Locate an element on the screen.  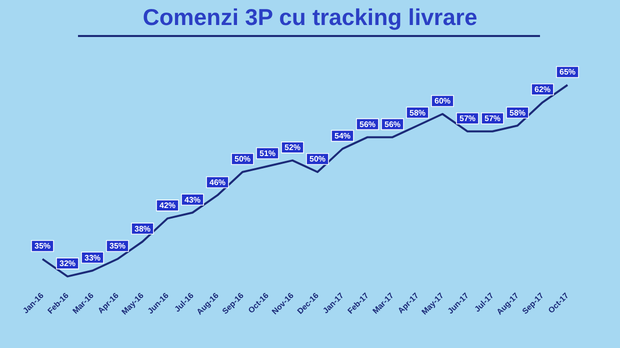
data-label: 65% is located at coordinates (567, 72).